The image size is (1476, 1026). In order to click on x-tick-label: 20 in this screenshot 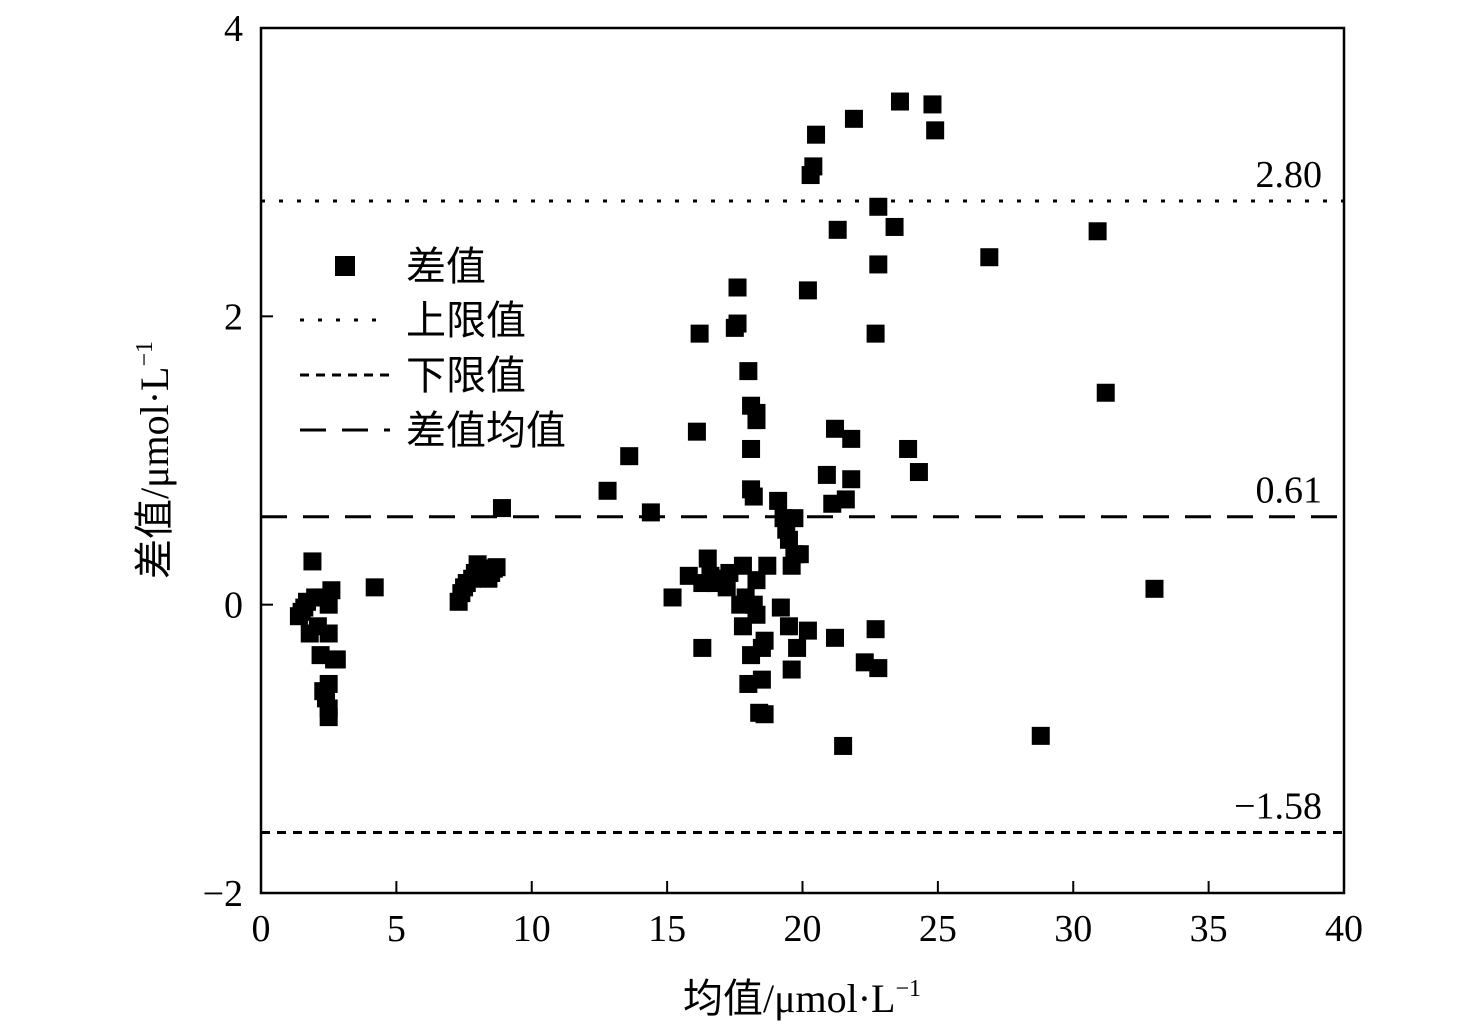, I will do `click(803, 929)`.